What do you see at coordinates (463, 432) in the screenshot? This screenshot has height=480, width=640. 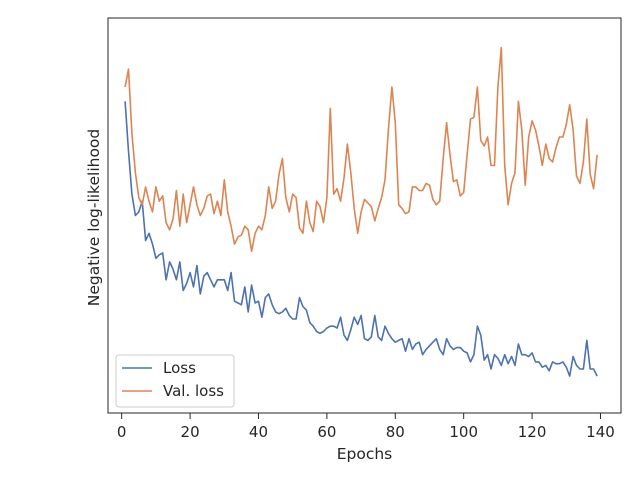 I see `x-tick-label: 100` at bounding box center [463, 432].